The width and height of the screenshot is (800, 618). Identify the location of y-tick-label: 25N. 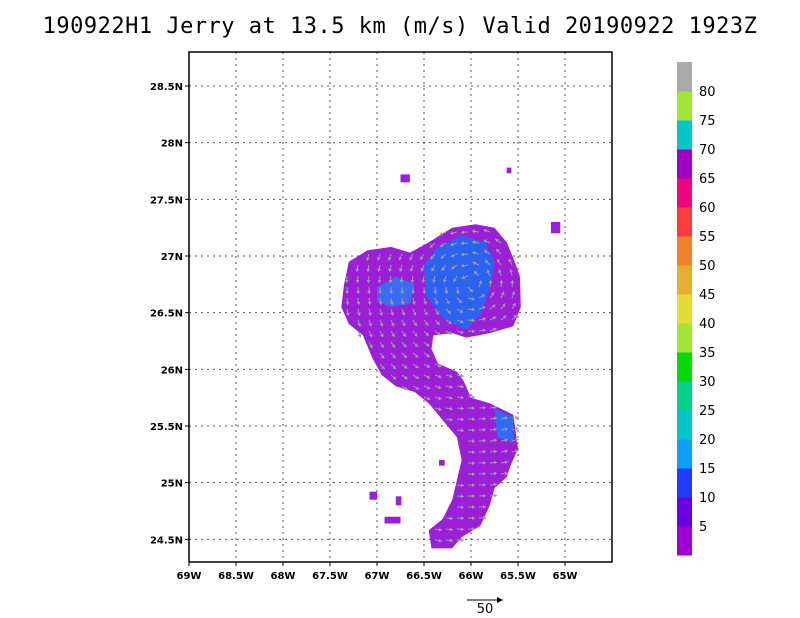
(172, 484).